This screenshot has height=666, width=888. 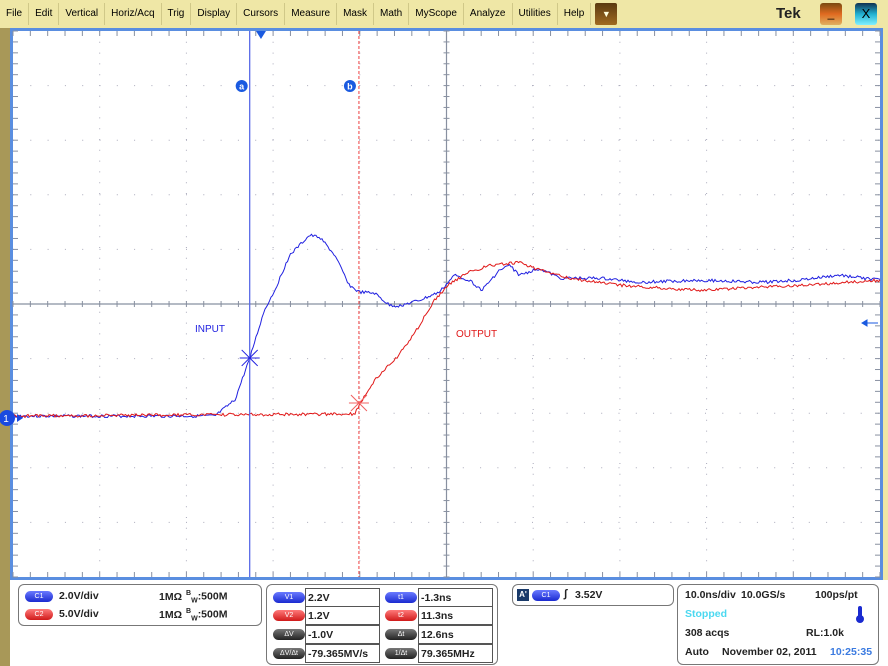 I want to click on c1-badge: C1, so click(x=39, y=596).